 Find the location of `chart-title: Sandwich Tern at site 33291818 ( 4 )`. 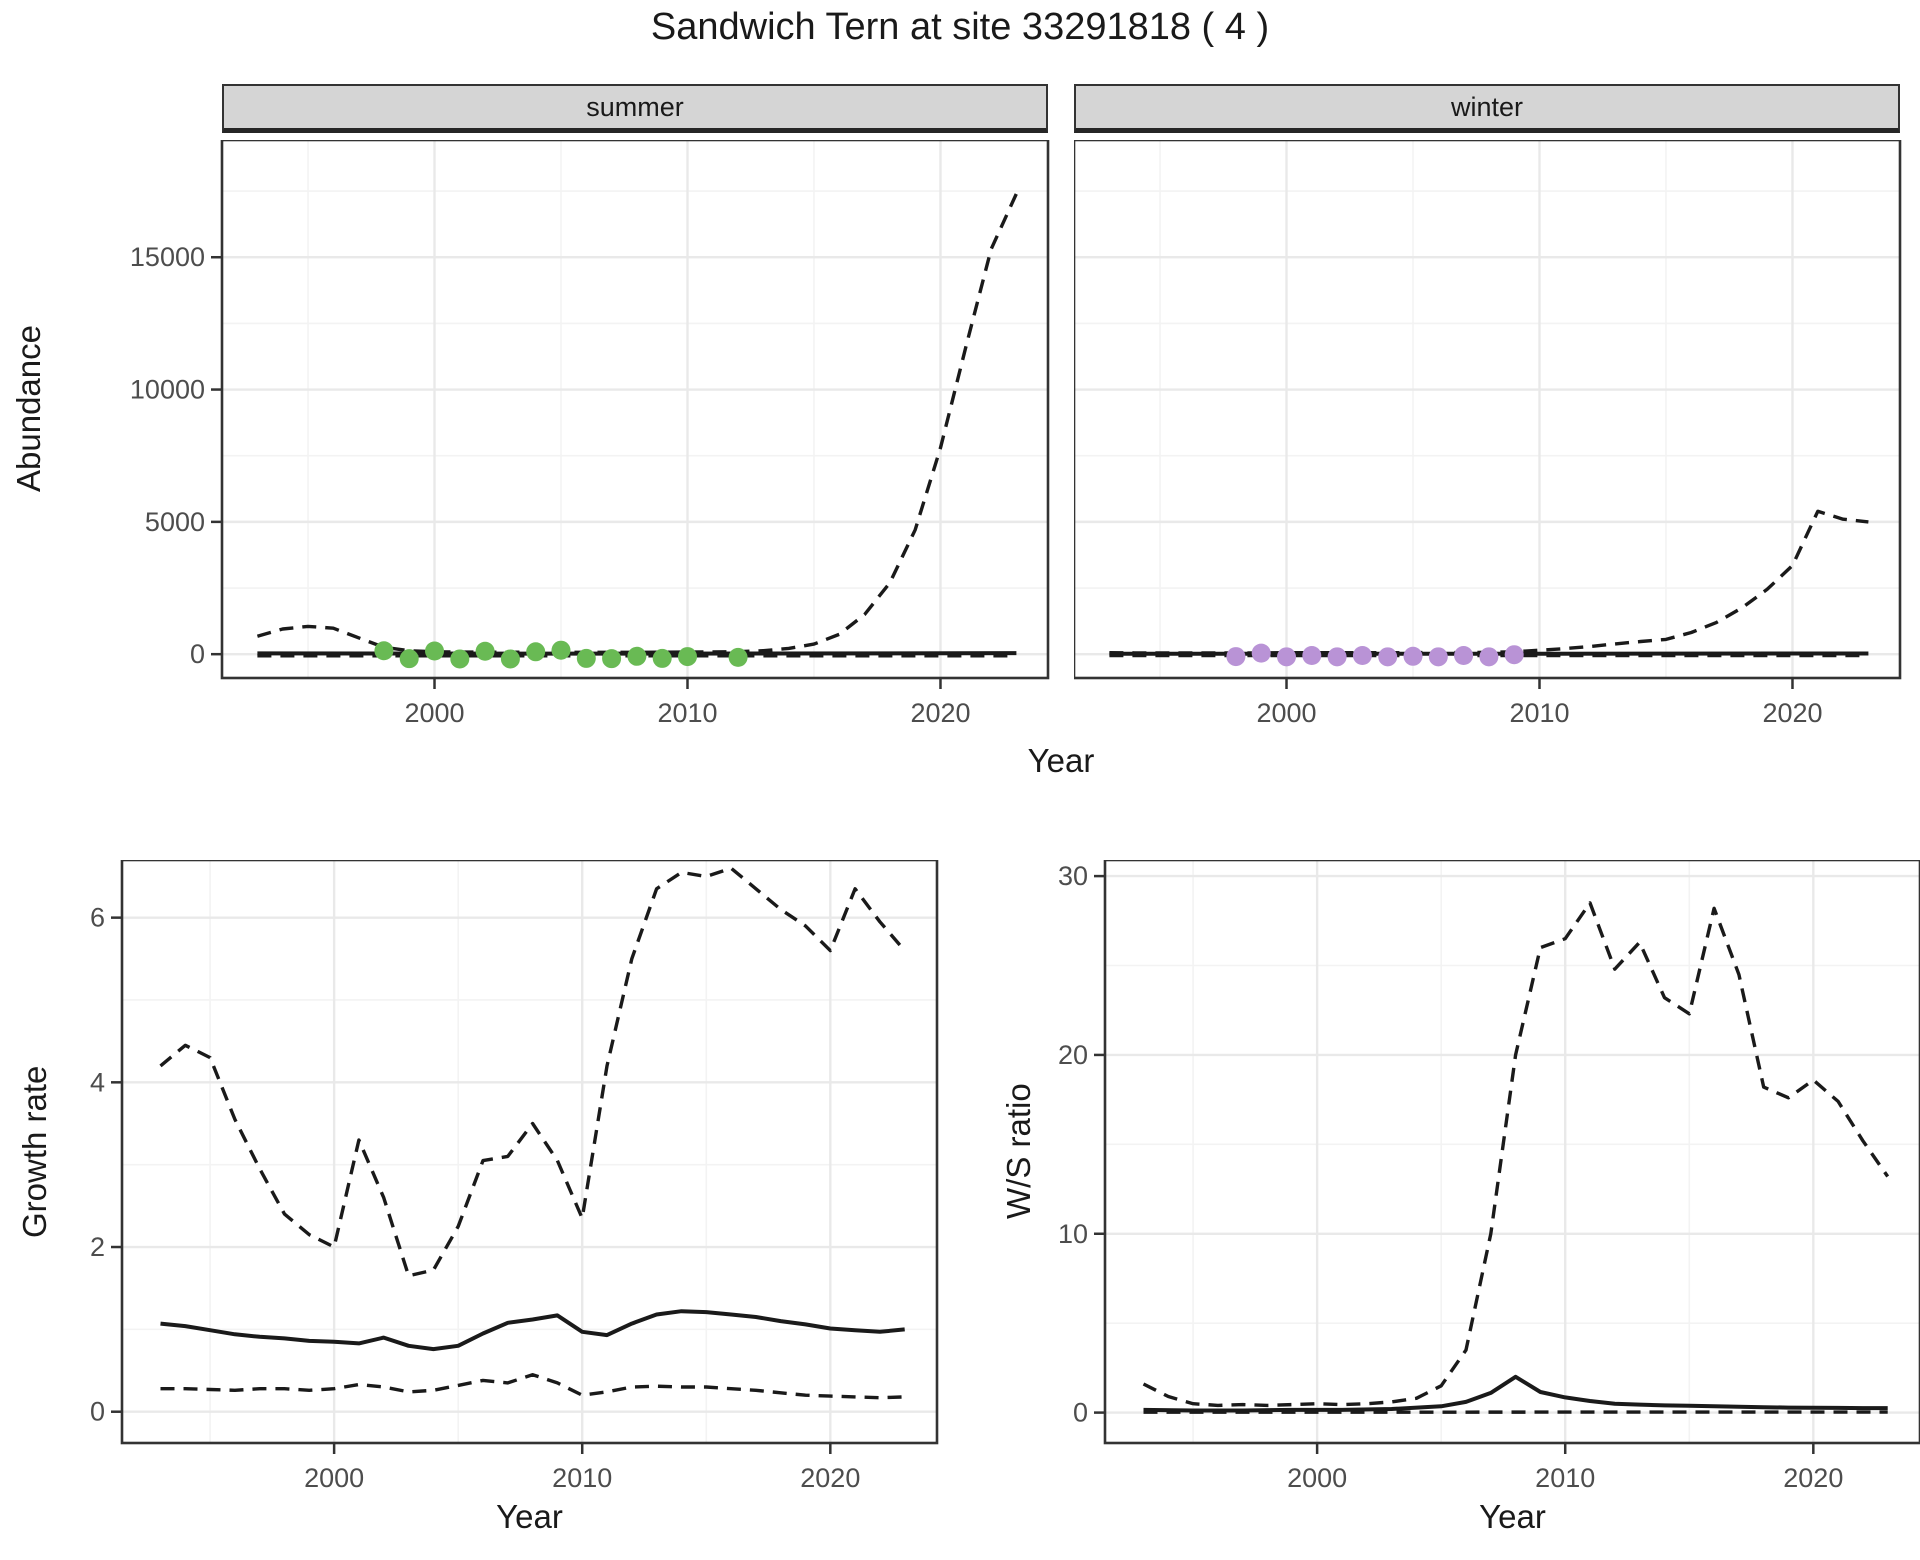

chart-title: Sandwich Tern at site 33291818 ( 4 ) is located at coordinates (960, 27).